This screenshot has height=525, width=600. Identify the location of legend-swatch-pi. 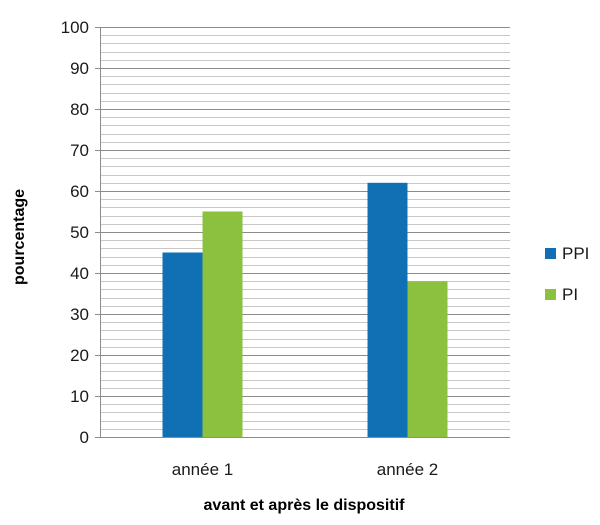
(550, 294).